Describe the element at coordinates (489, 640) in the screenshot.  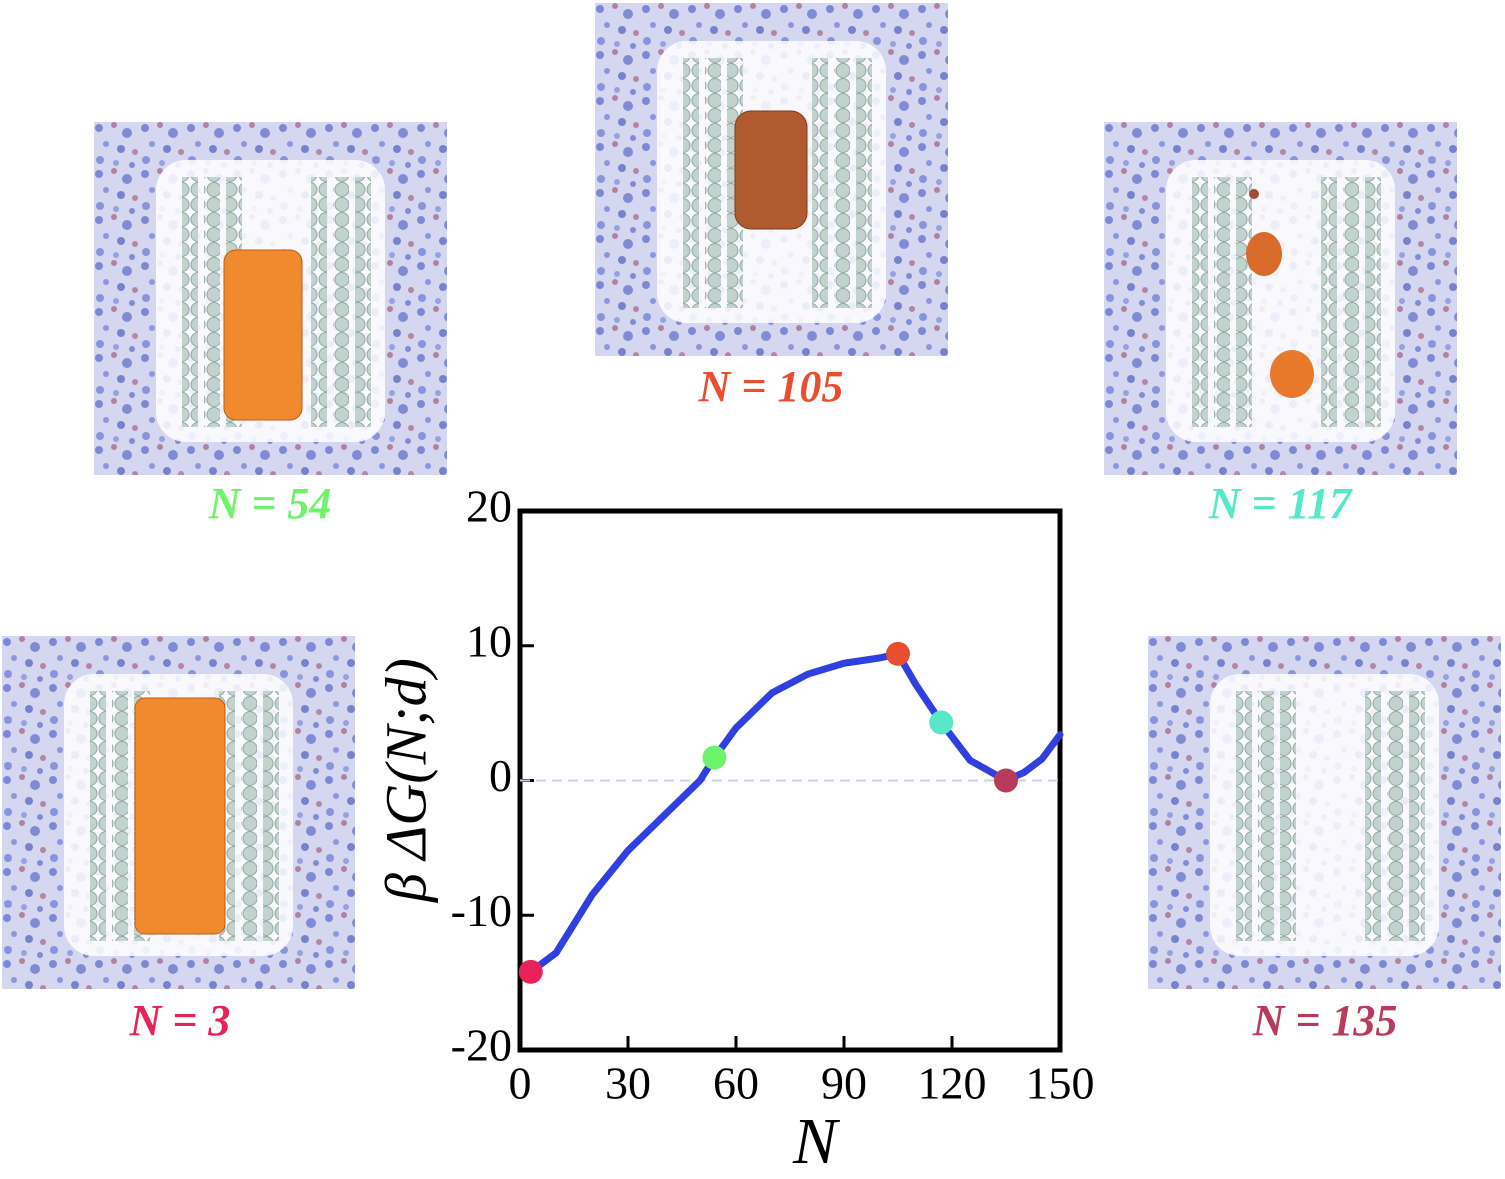
I see `y-tick-label: 10` at that location.